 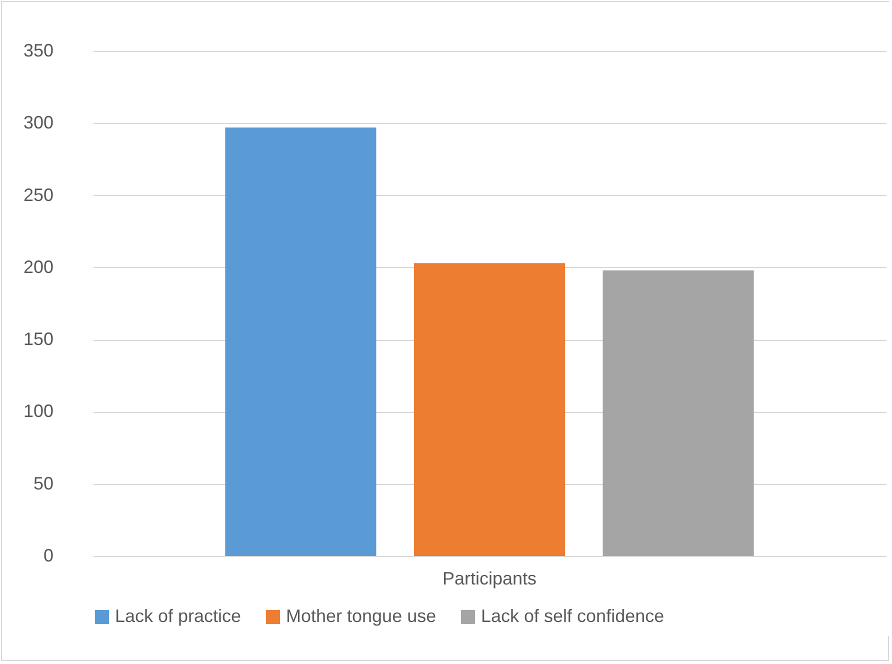 I want to click on legend-label: Lack of self confidence, so click(x=572, y=616).